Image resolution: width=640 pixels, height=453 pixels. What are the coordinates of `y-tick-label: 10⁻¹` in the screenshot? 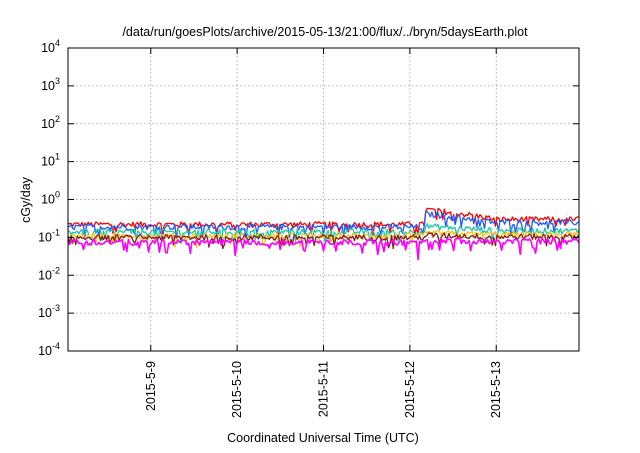 It's located at (49, 235).